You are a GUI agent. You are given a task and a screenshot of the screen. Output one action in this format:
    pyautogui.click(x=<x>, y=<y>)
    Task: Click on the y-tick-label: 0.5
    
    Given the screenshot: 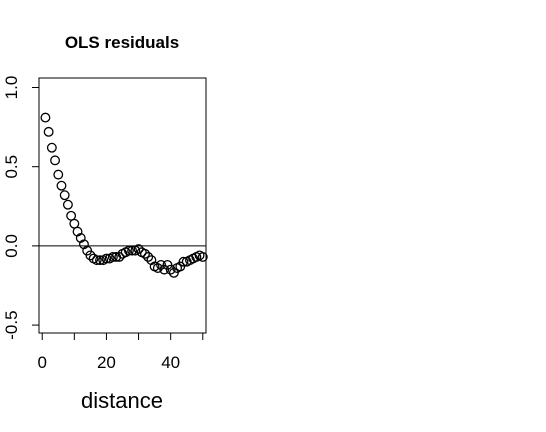 What is the action you would take?
    pyautogui.click(x=11, y=167)
    